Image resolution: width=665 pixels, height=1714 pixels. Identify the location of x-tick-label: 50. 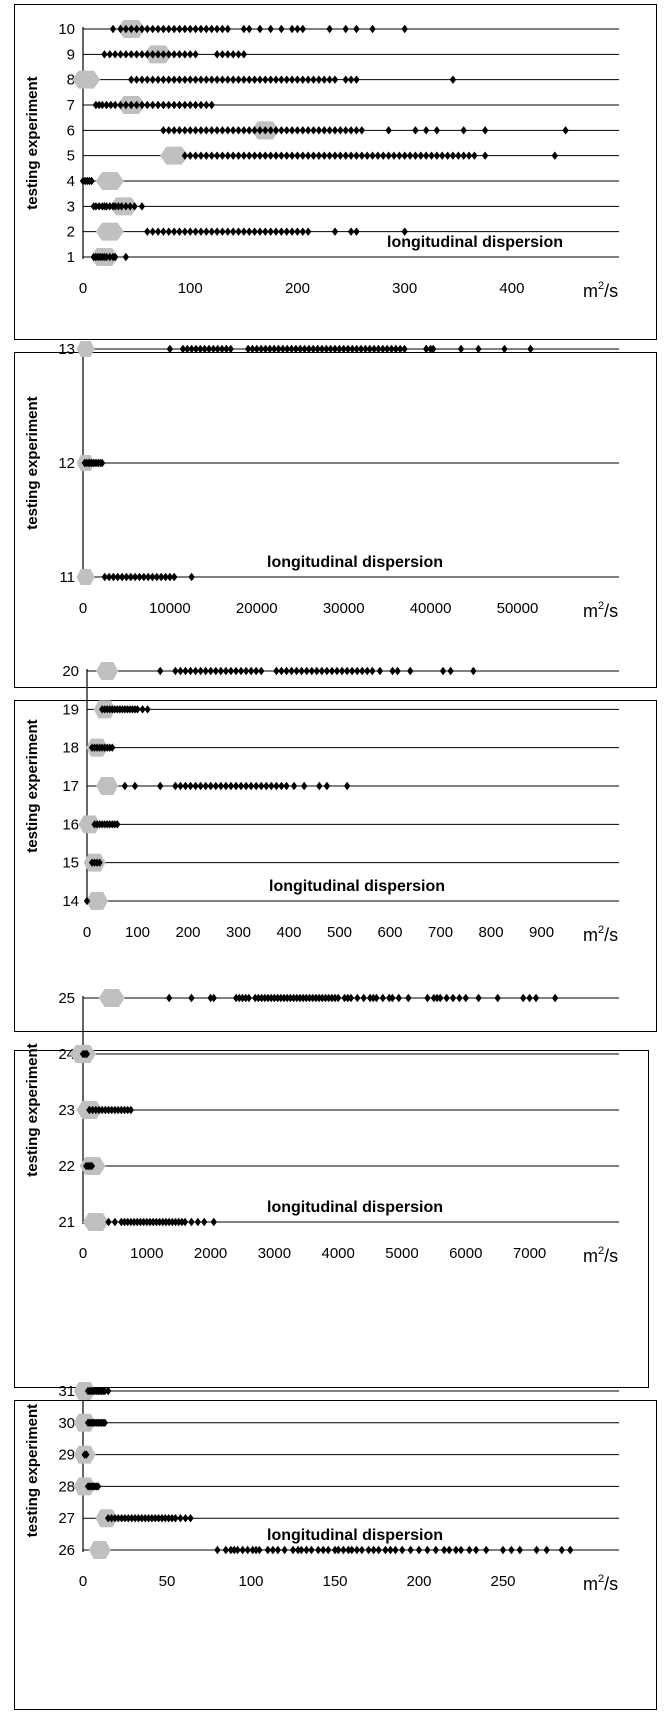
(167, 1581).